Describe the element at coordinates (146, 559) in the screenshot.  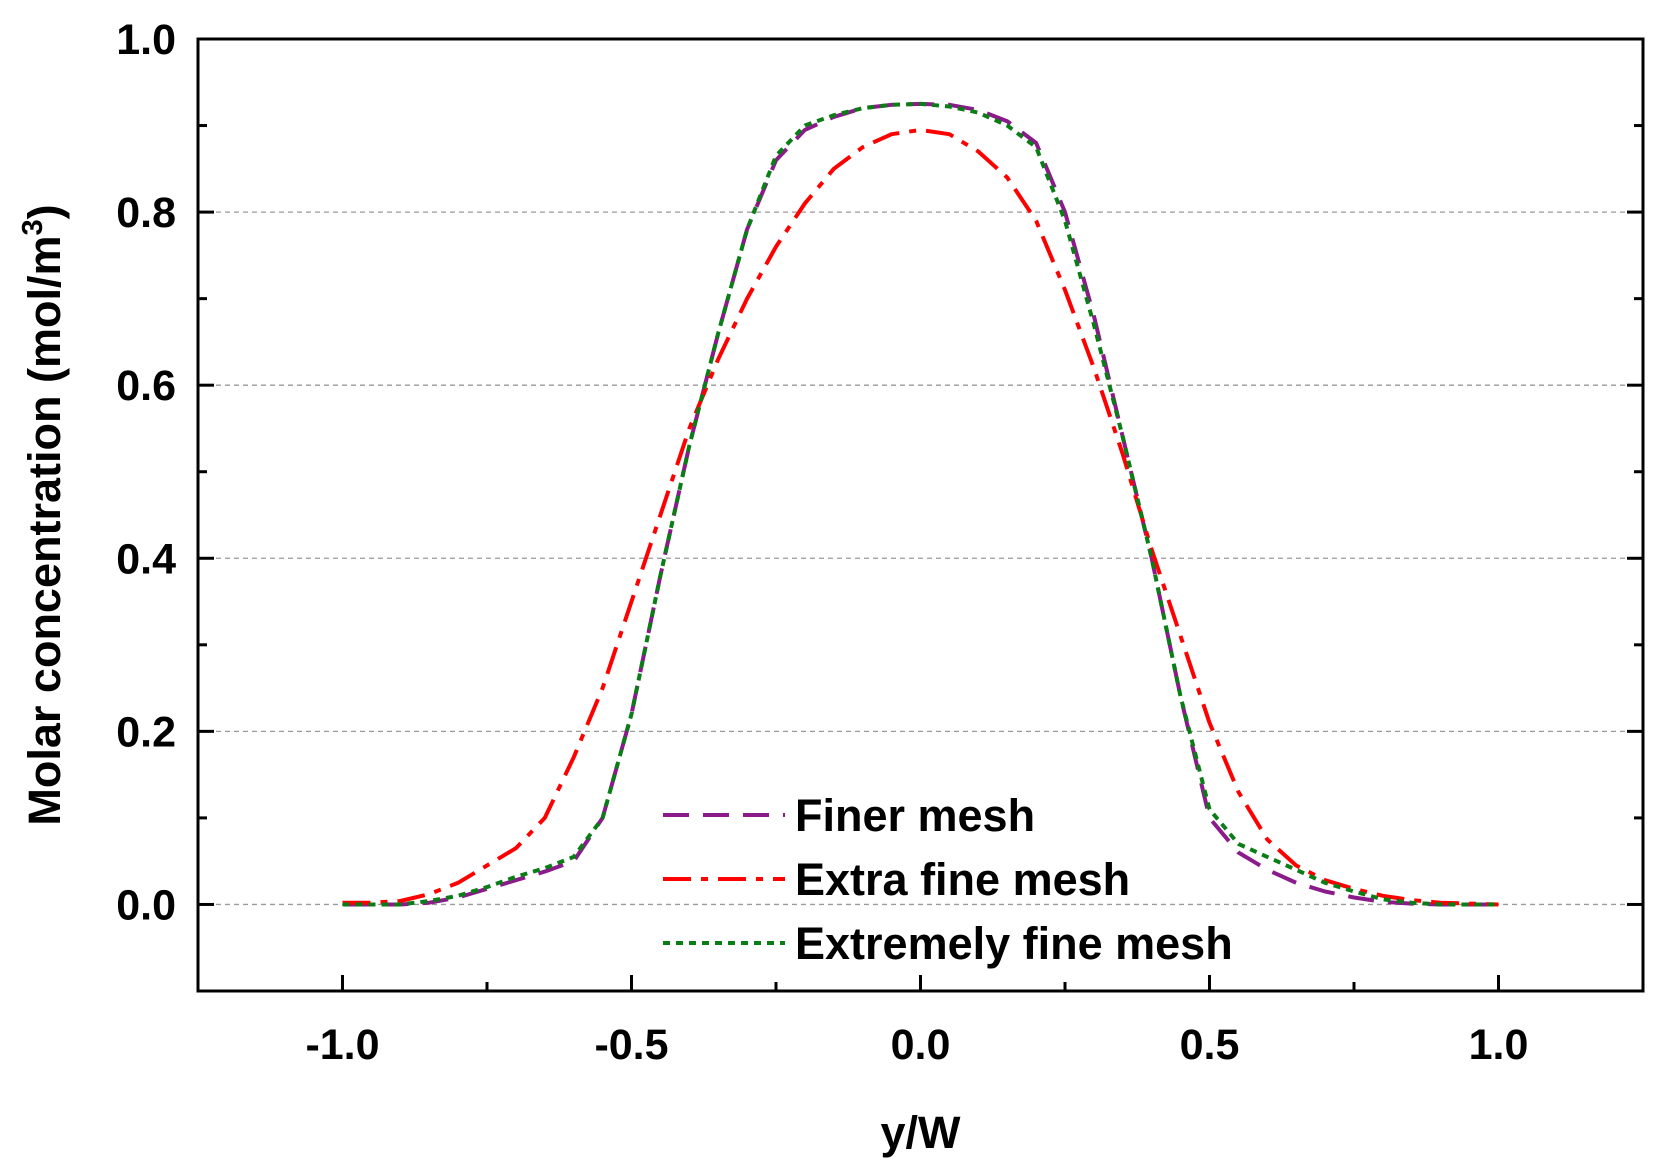
I see `y-tick-label: 0.4` at that location.